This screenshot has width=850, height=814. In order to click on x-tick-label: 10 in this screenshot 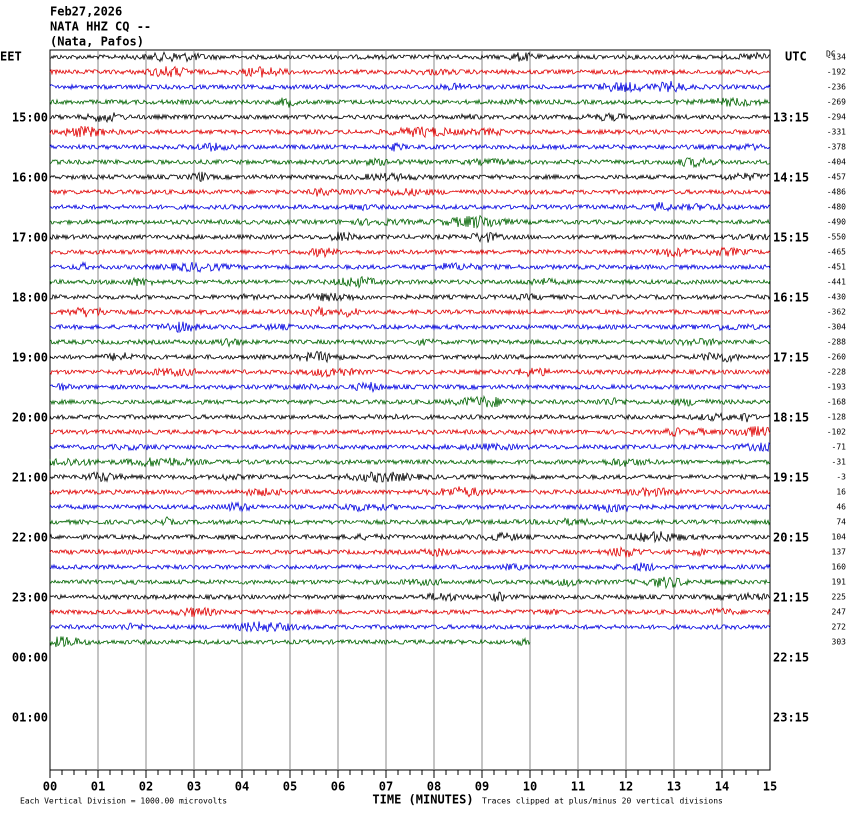, I will do `click(530, 787)`.